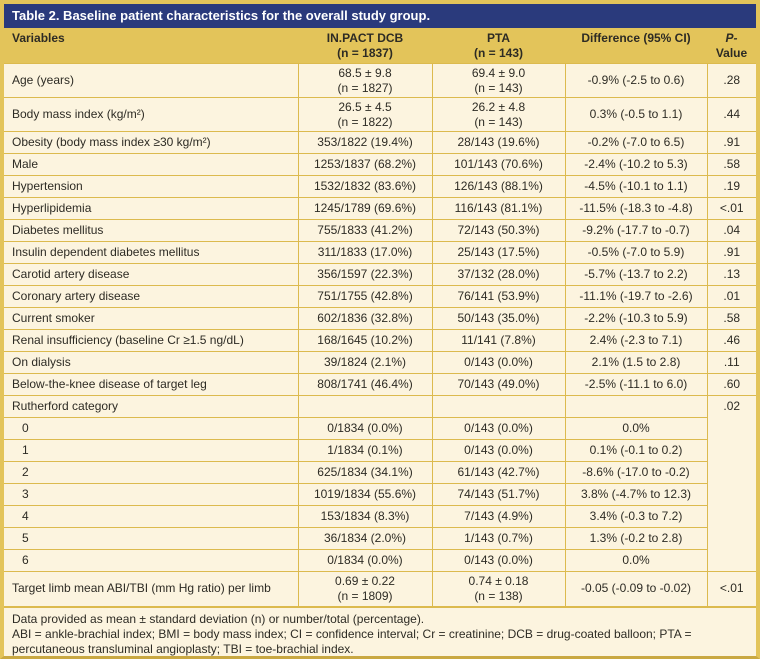 This screenshot has height=659, width=760. Describe the element at coordinates (151, 80) in the screenshot. I see `row-label-cell: Age (years)` at that location.